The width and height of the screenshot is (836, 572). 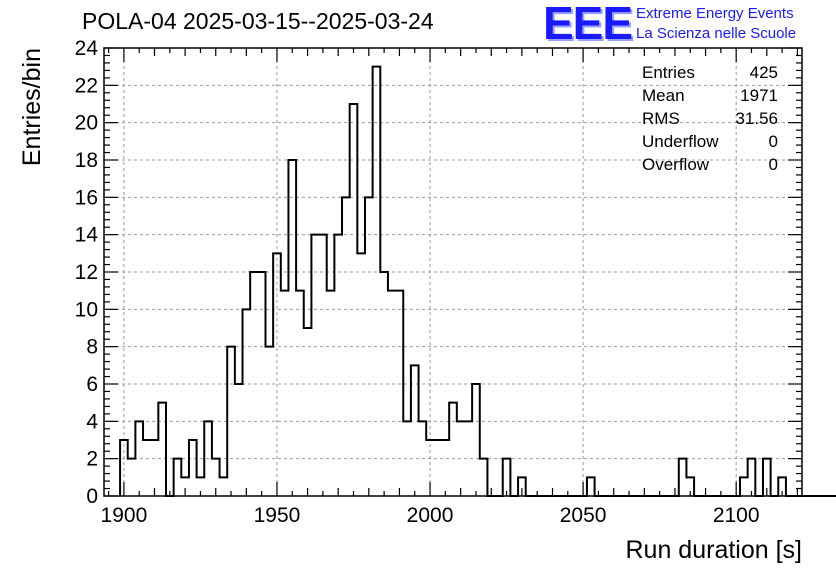 What do you see at coordinates (86, 197) in the screenshot?
I see `y-tick-label: 16` at bounding box center [86, 197].